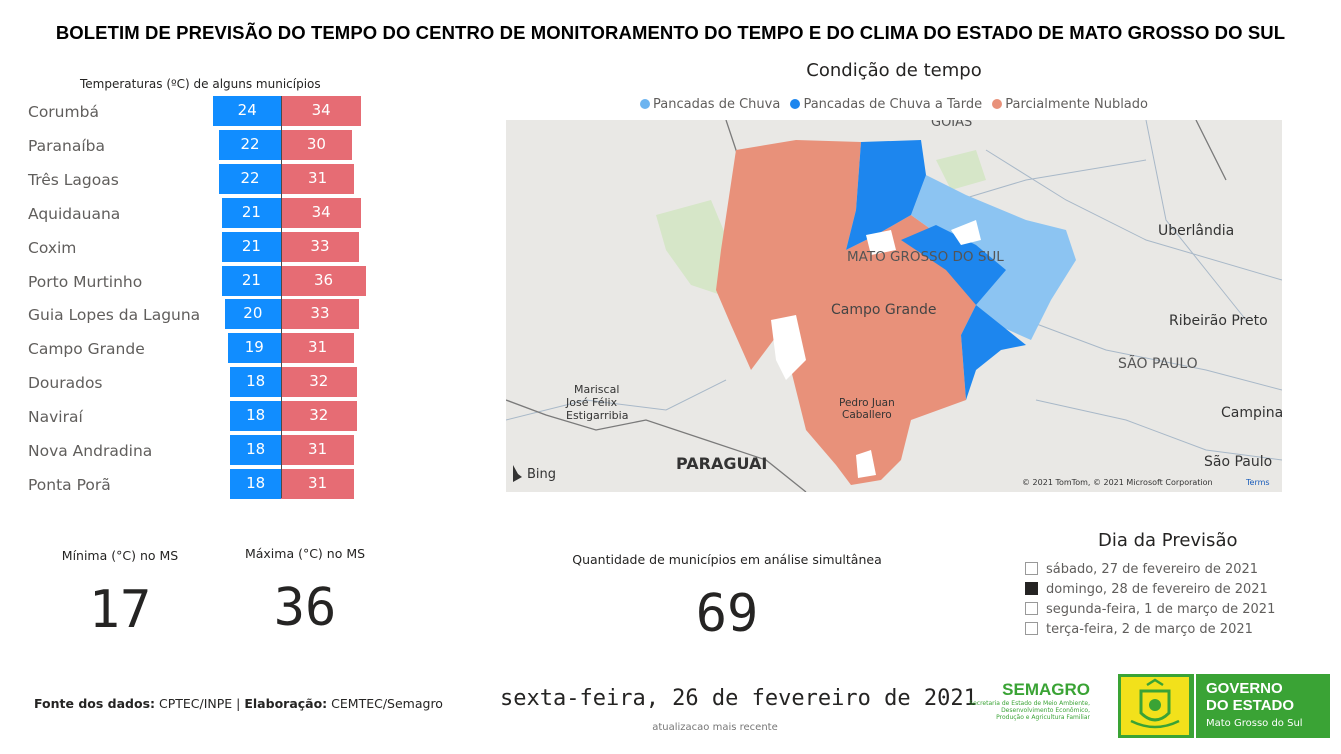 This screenshot has width=1341, height=754. I want to click on forecast-day-option: segunda-feira, 1 de março de 2021, so click(1150, 612).